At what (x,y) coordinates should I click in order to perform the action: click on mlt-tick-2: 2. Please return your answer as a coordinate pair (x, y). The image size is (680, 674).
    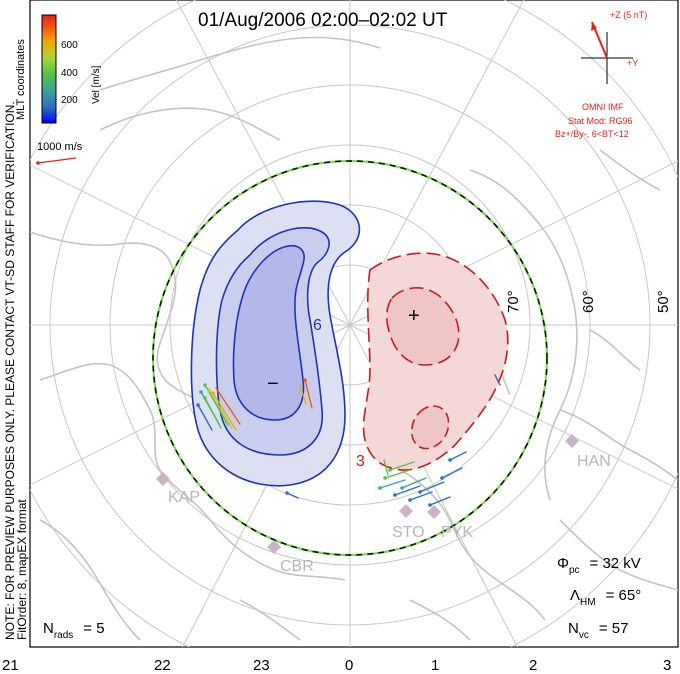
    Looking at the image, I should click on (533, 665).